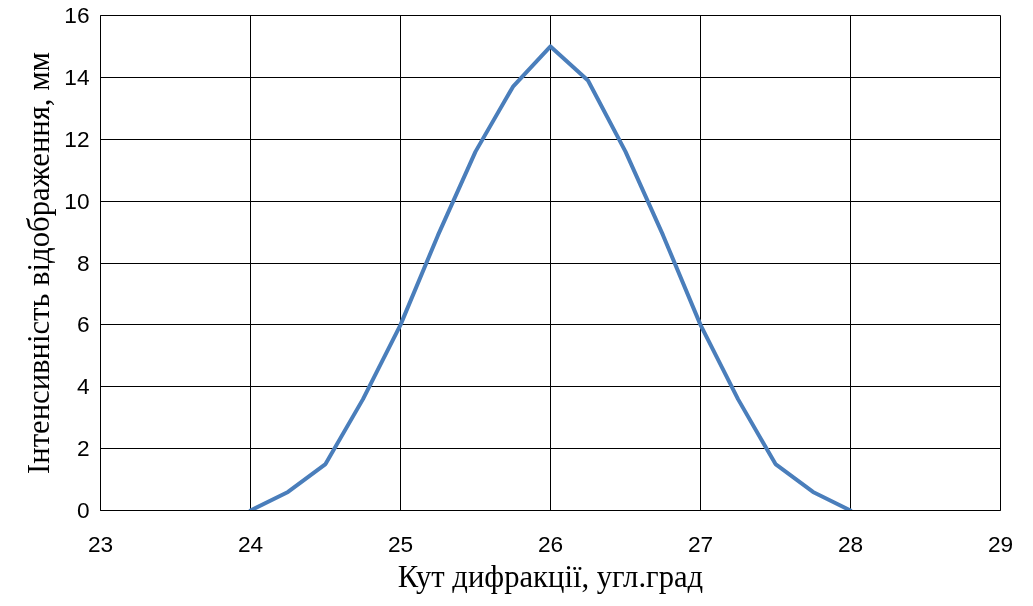 The height and width of the screenshot is (606, 1033). What do you see at coordinates (83, 262) in the screenshot?
I see `y-tick-label: 8` at bounding box center [83, 262].